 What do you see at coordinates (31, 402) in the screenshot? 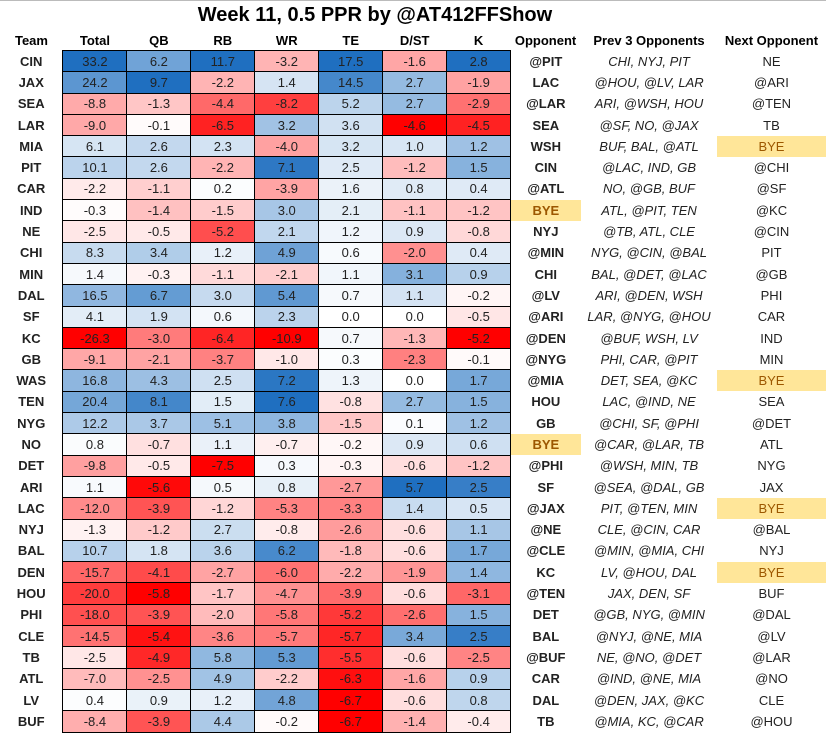
I see `team-cell: TEN` at bounding box center [31, 402].